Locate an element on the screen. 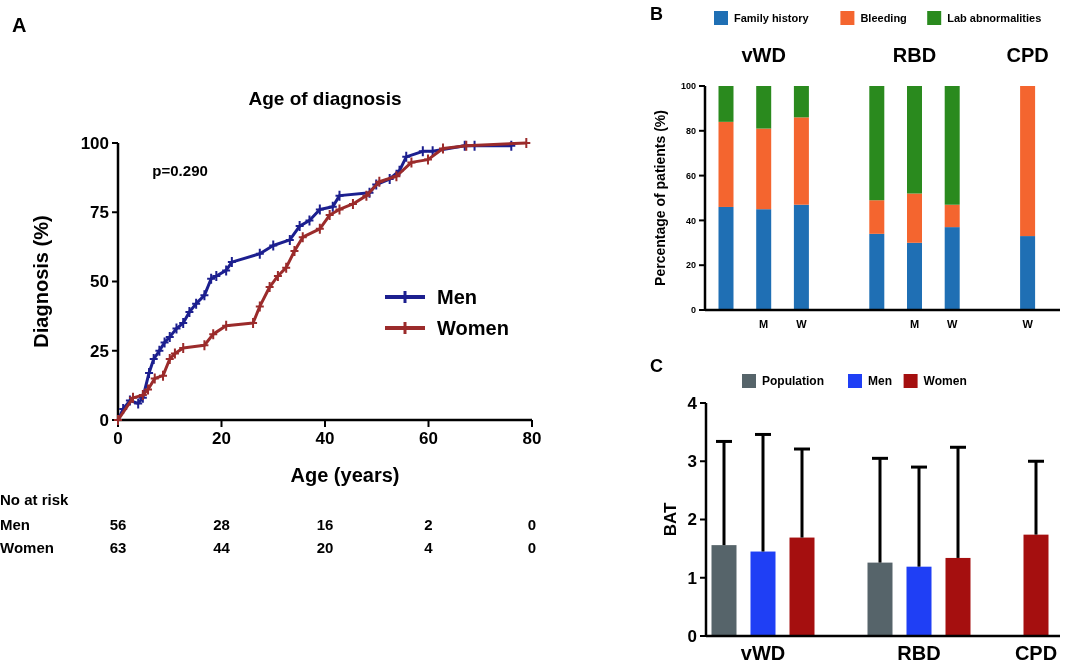  text: 28 is located at coordinates (221, 524).